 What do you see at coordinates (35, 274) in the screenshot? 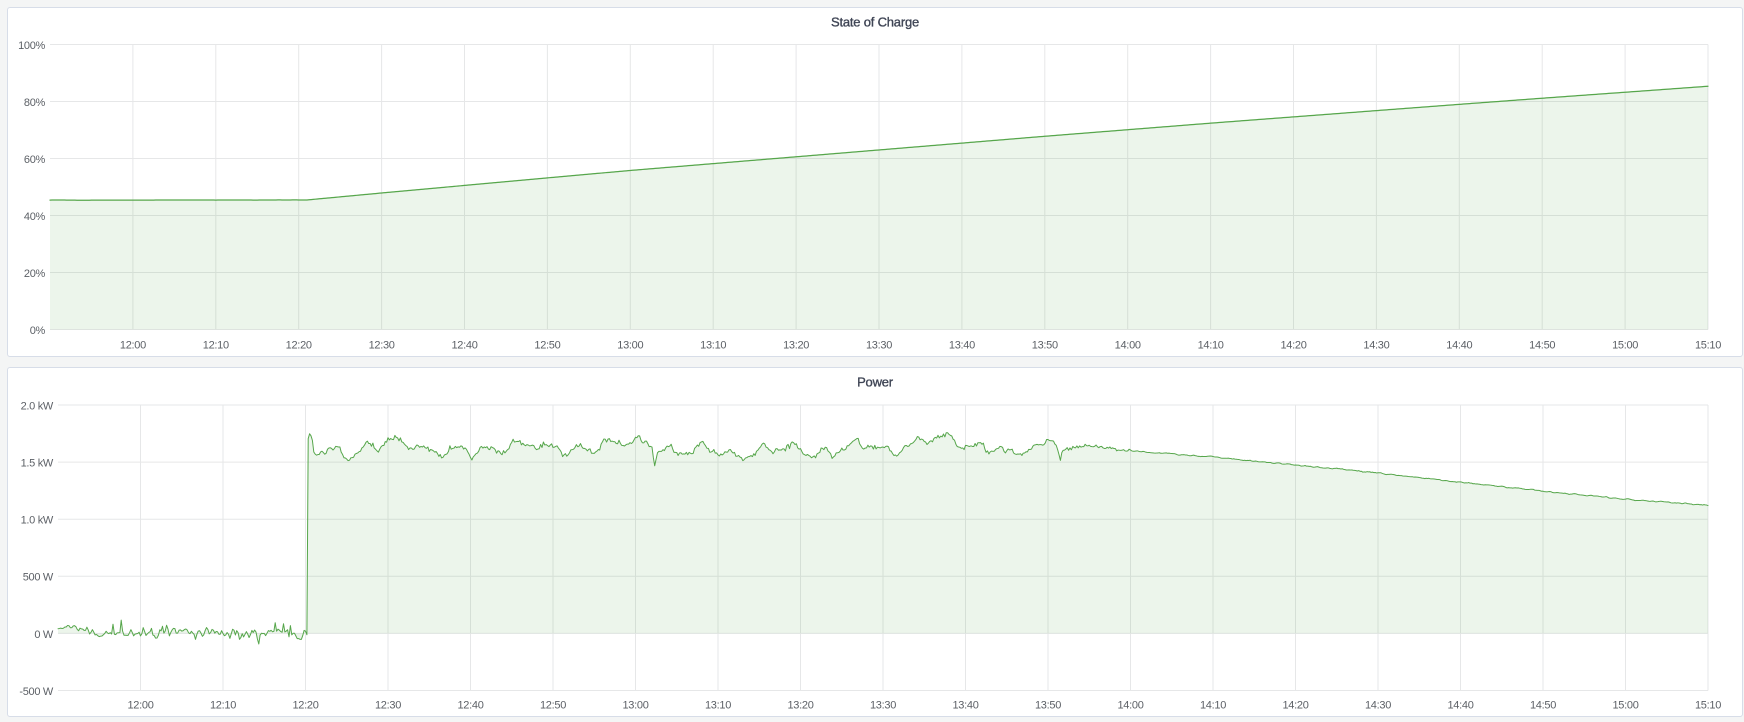
I see `svg-text: 20%` at bounding box center [35, 274].